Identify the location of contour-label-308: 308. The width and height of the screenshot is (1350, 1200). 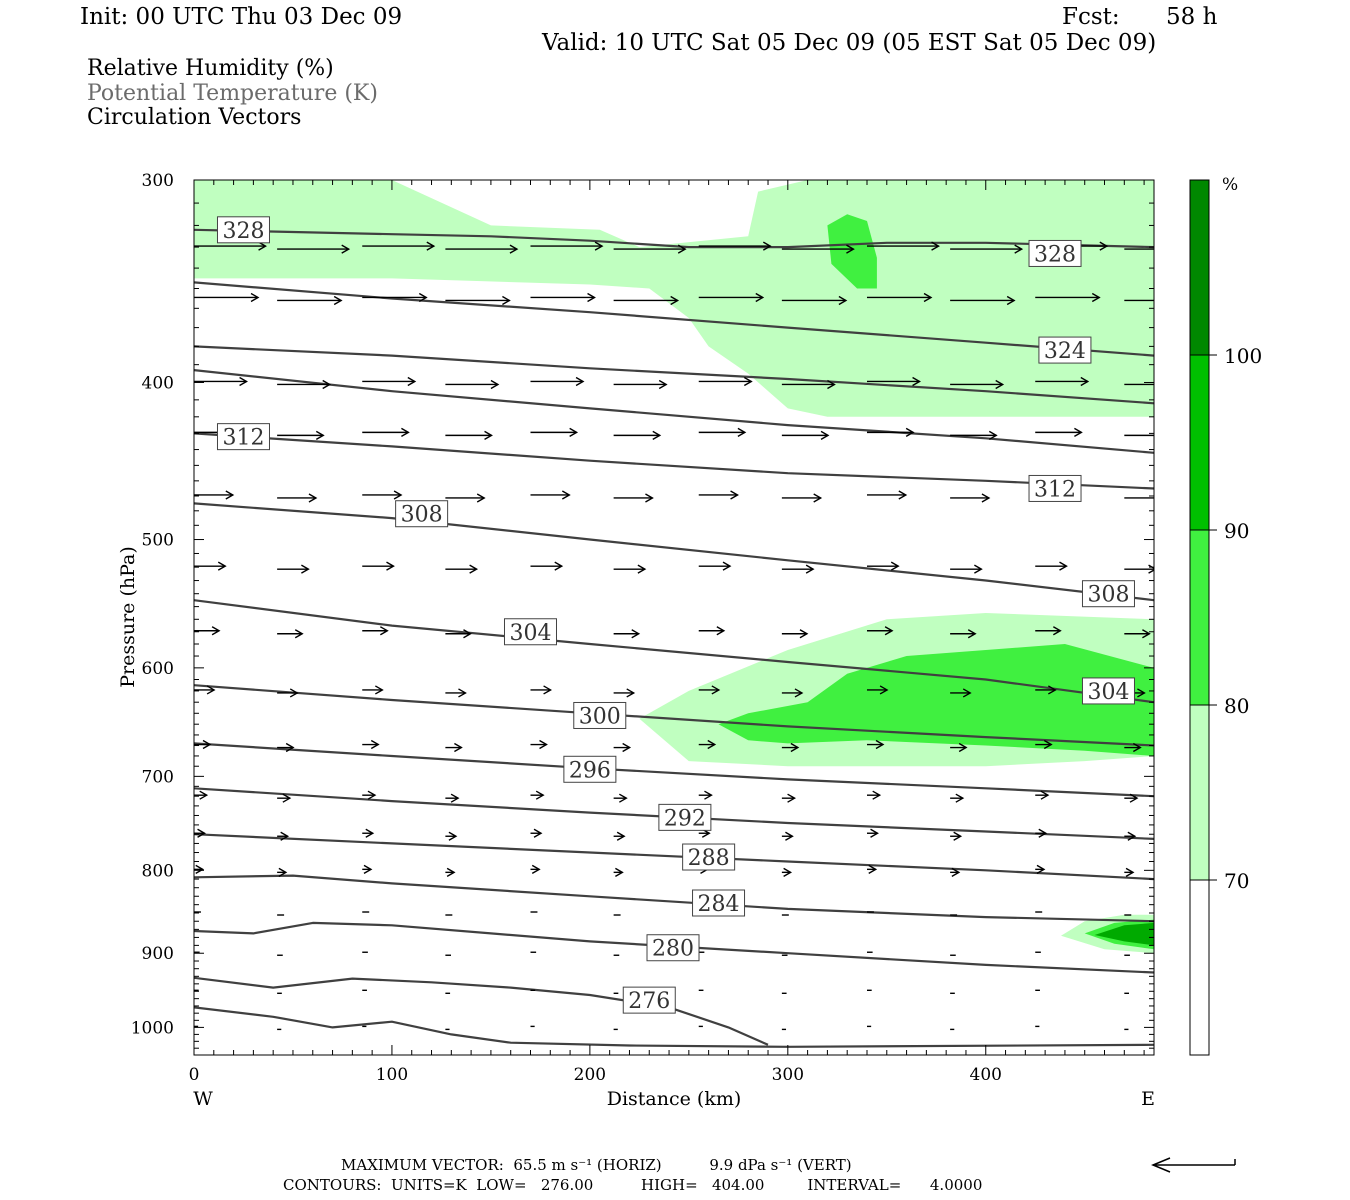
(1108, 594).